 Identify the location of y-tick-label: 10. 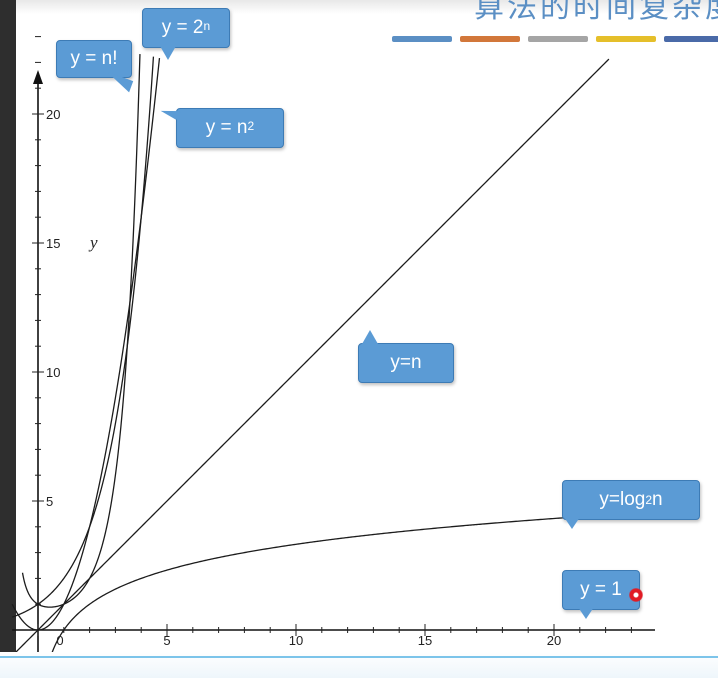
(53, 372).